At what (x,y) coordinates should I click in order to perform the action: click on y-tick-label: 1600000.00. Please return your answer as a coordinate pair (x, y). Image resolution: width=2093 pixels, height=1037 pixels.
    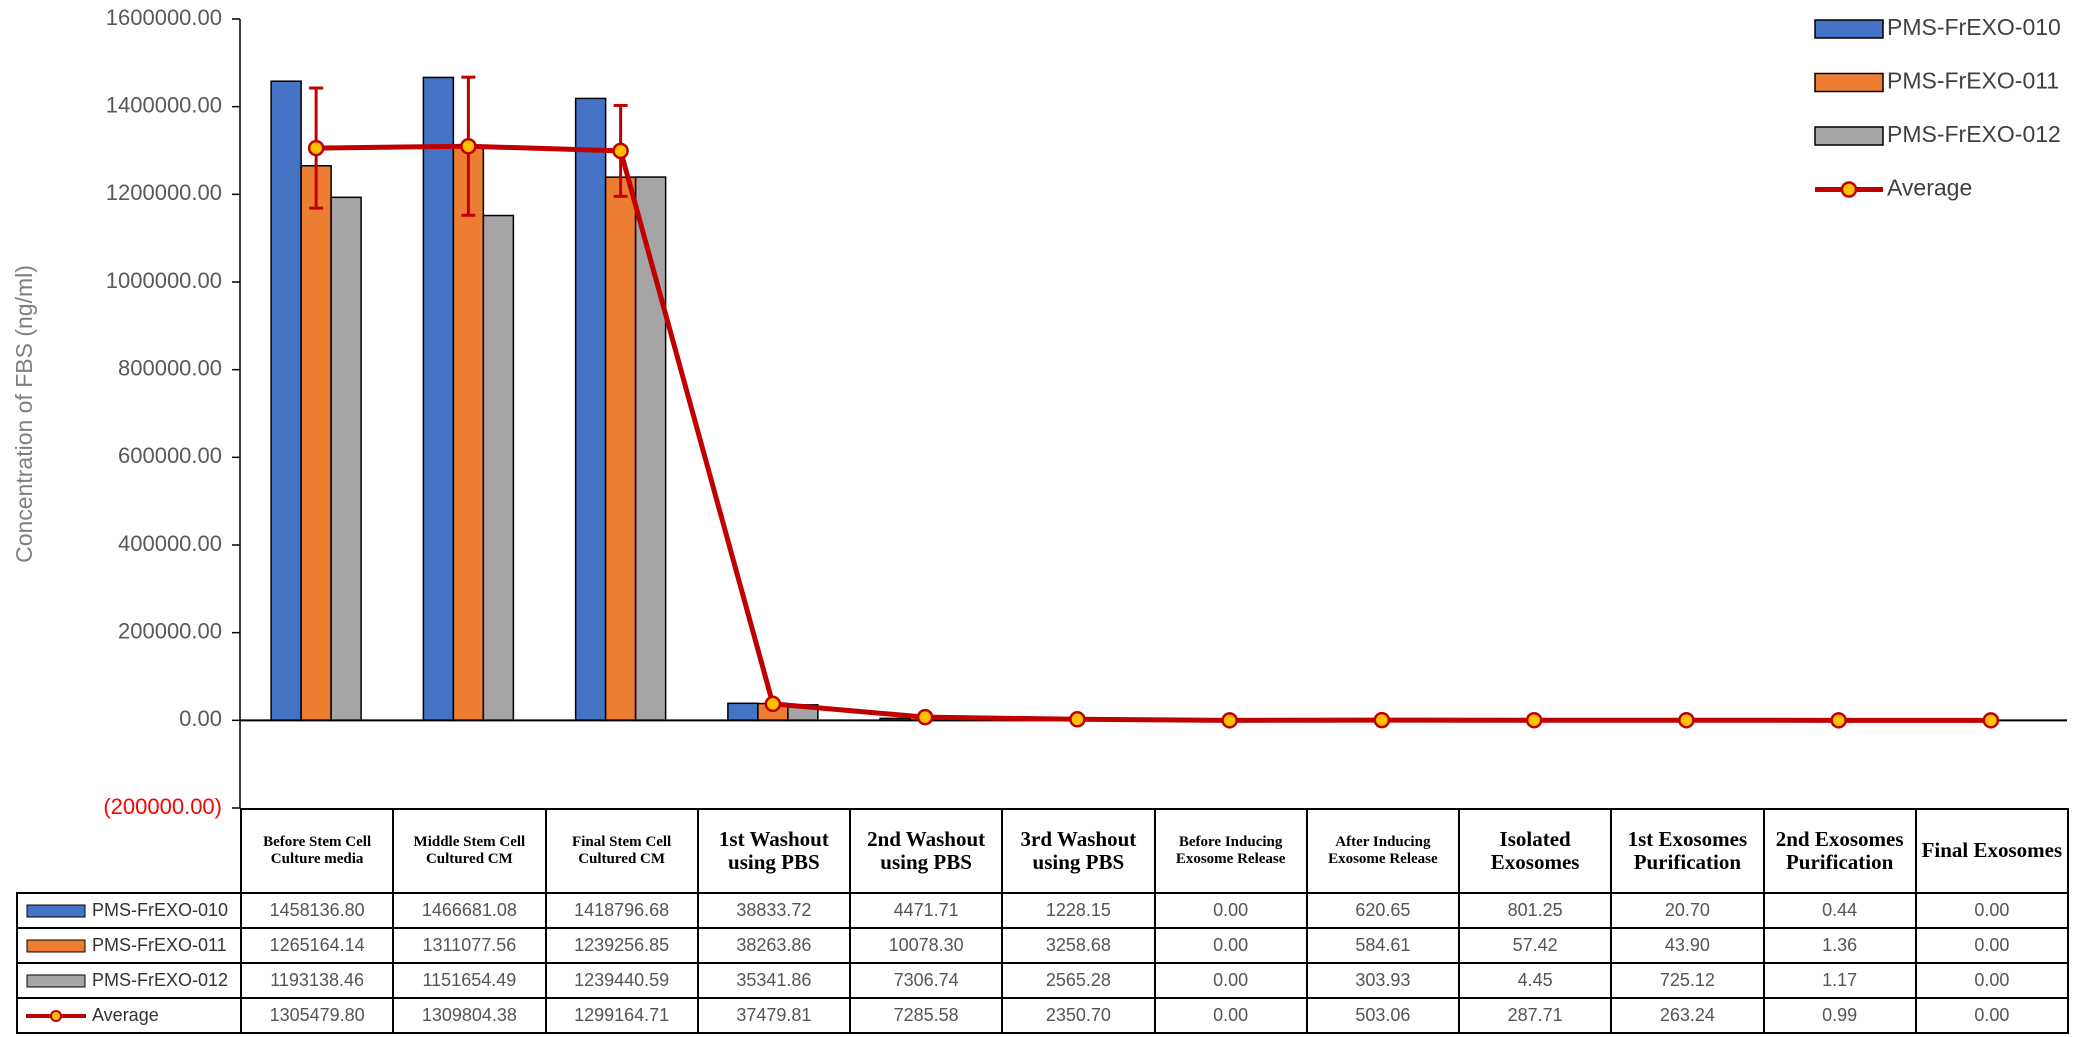
    Looking at the image, I should click on (164, 17).